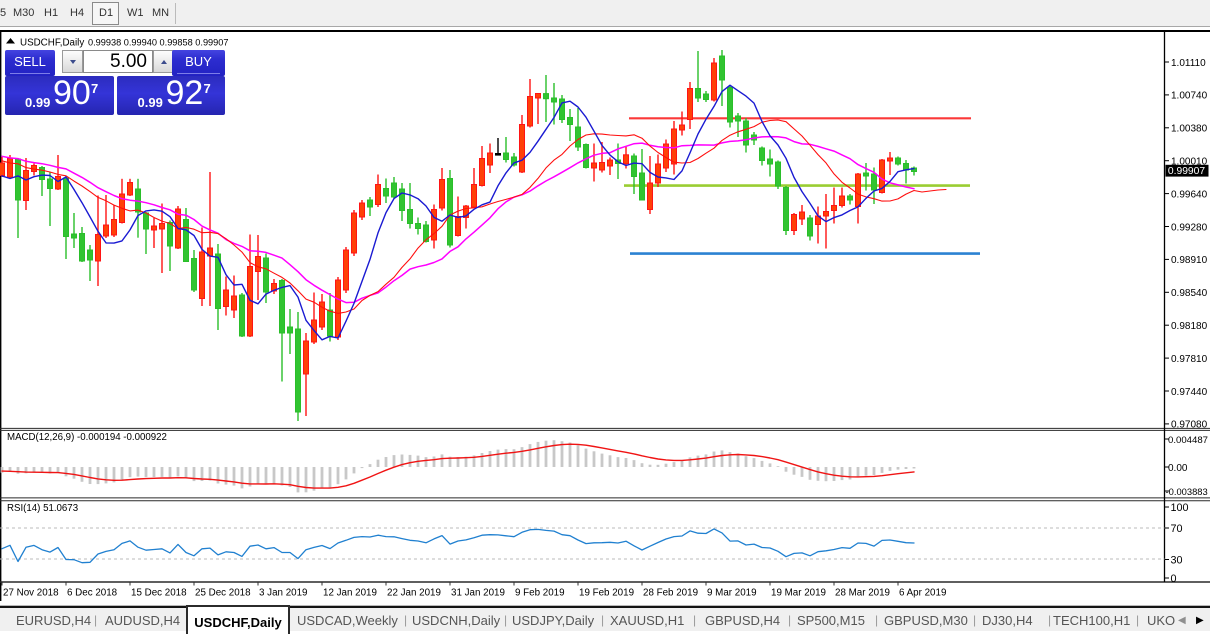 Image resolution: width=1210 pixels, height=634 pixels. What do you see at coordinates (283, 593) in the screenshot?
I see `svg-text: 3 Jan 2019` at bounding box center [283, 593].